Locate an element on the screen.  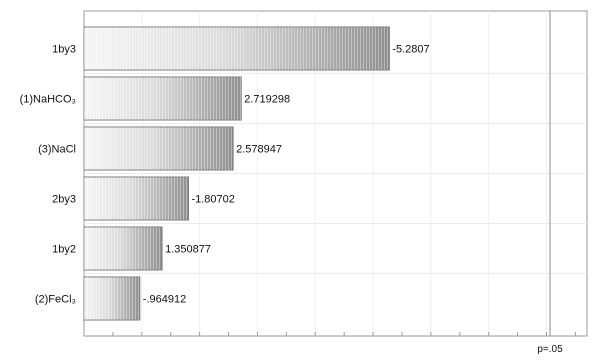
x-axis-ticks is located at coordinates (344, 334).